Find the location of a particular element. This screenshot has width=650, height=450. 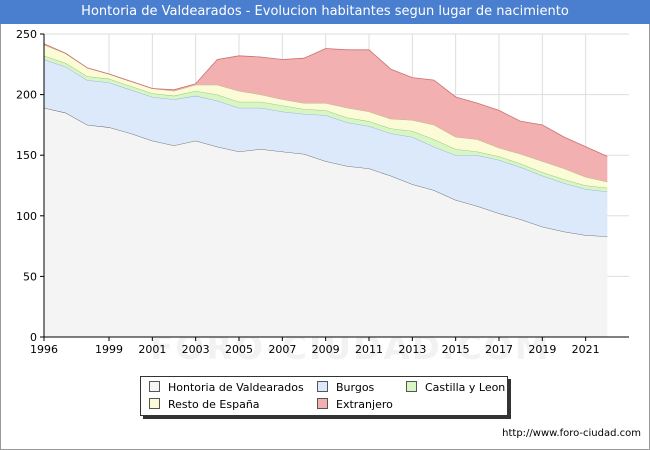

legend-item-castilla-y-leon: Castilla y Leon is located at coordinates (455, 388).